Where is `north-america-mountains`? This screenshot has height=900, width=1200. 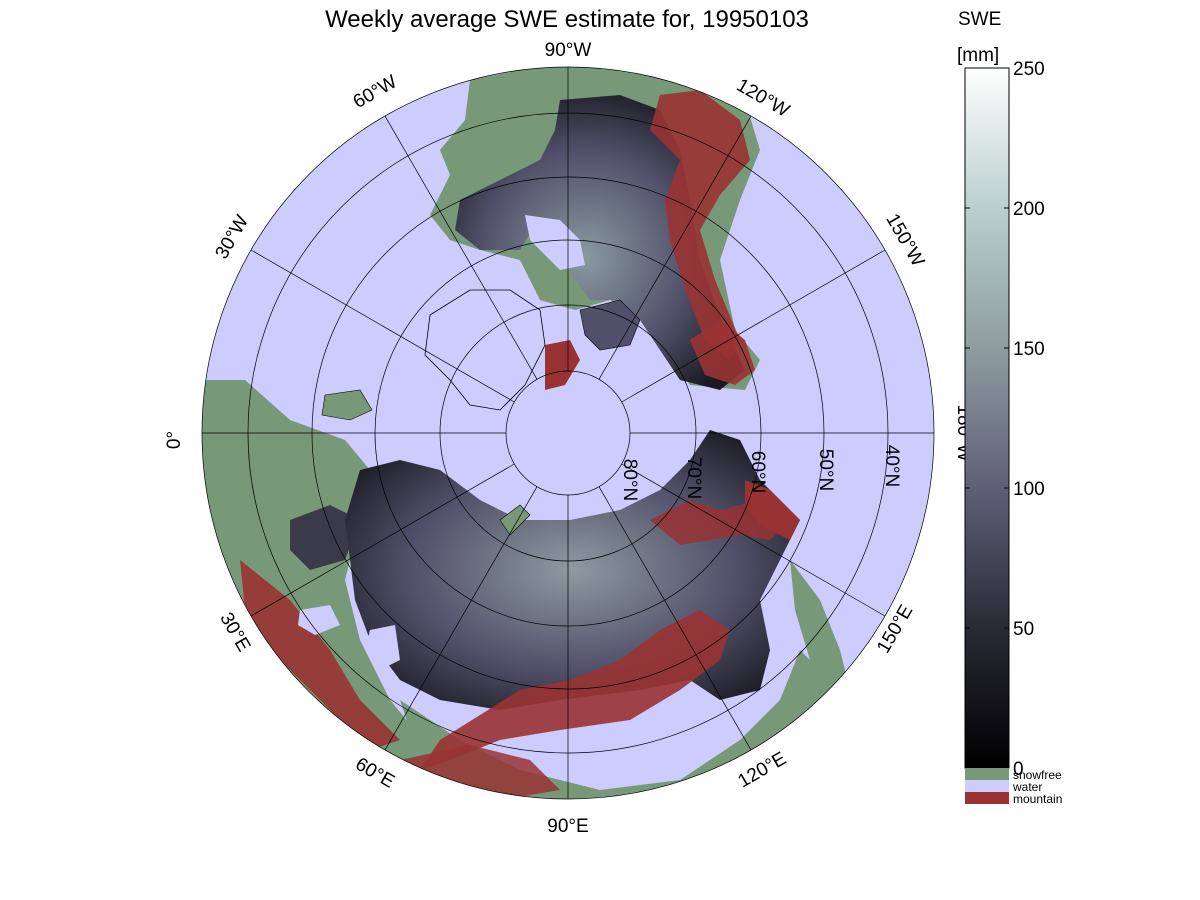
north-america-mountains is located at coordinates (700, 225).